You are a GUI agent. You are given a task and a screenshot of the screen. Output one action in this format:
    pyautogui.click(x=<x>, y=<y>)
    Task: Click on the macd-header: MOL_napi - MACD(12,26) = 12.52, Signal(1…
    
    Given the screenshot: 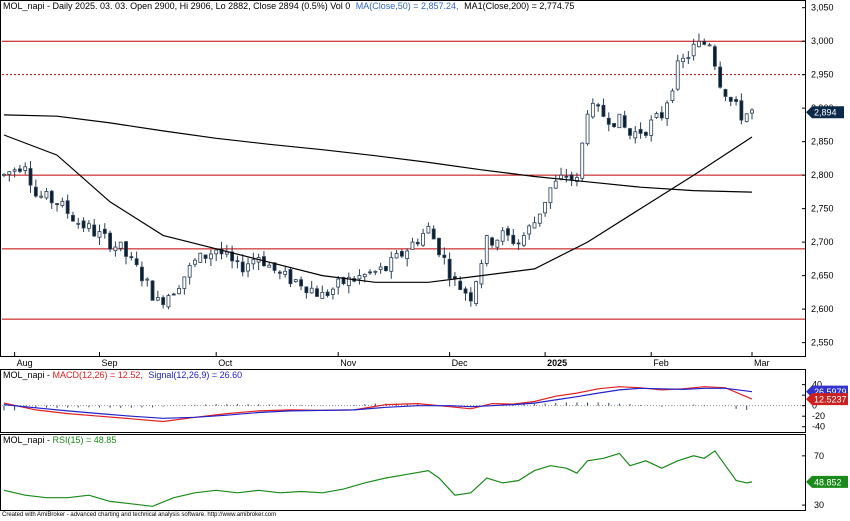 What is the action you would take?
    pyautogui.click(x=122, y=375)
    